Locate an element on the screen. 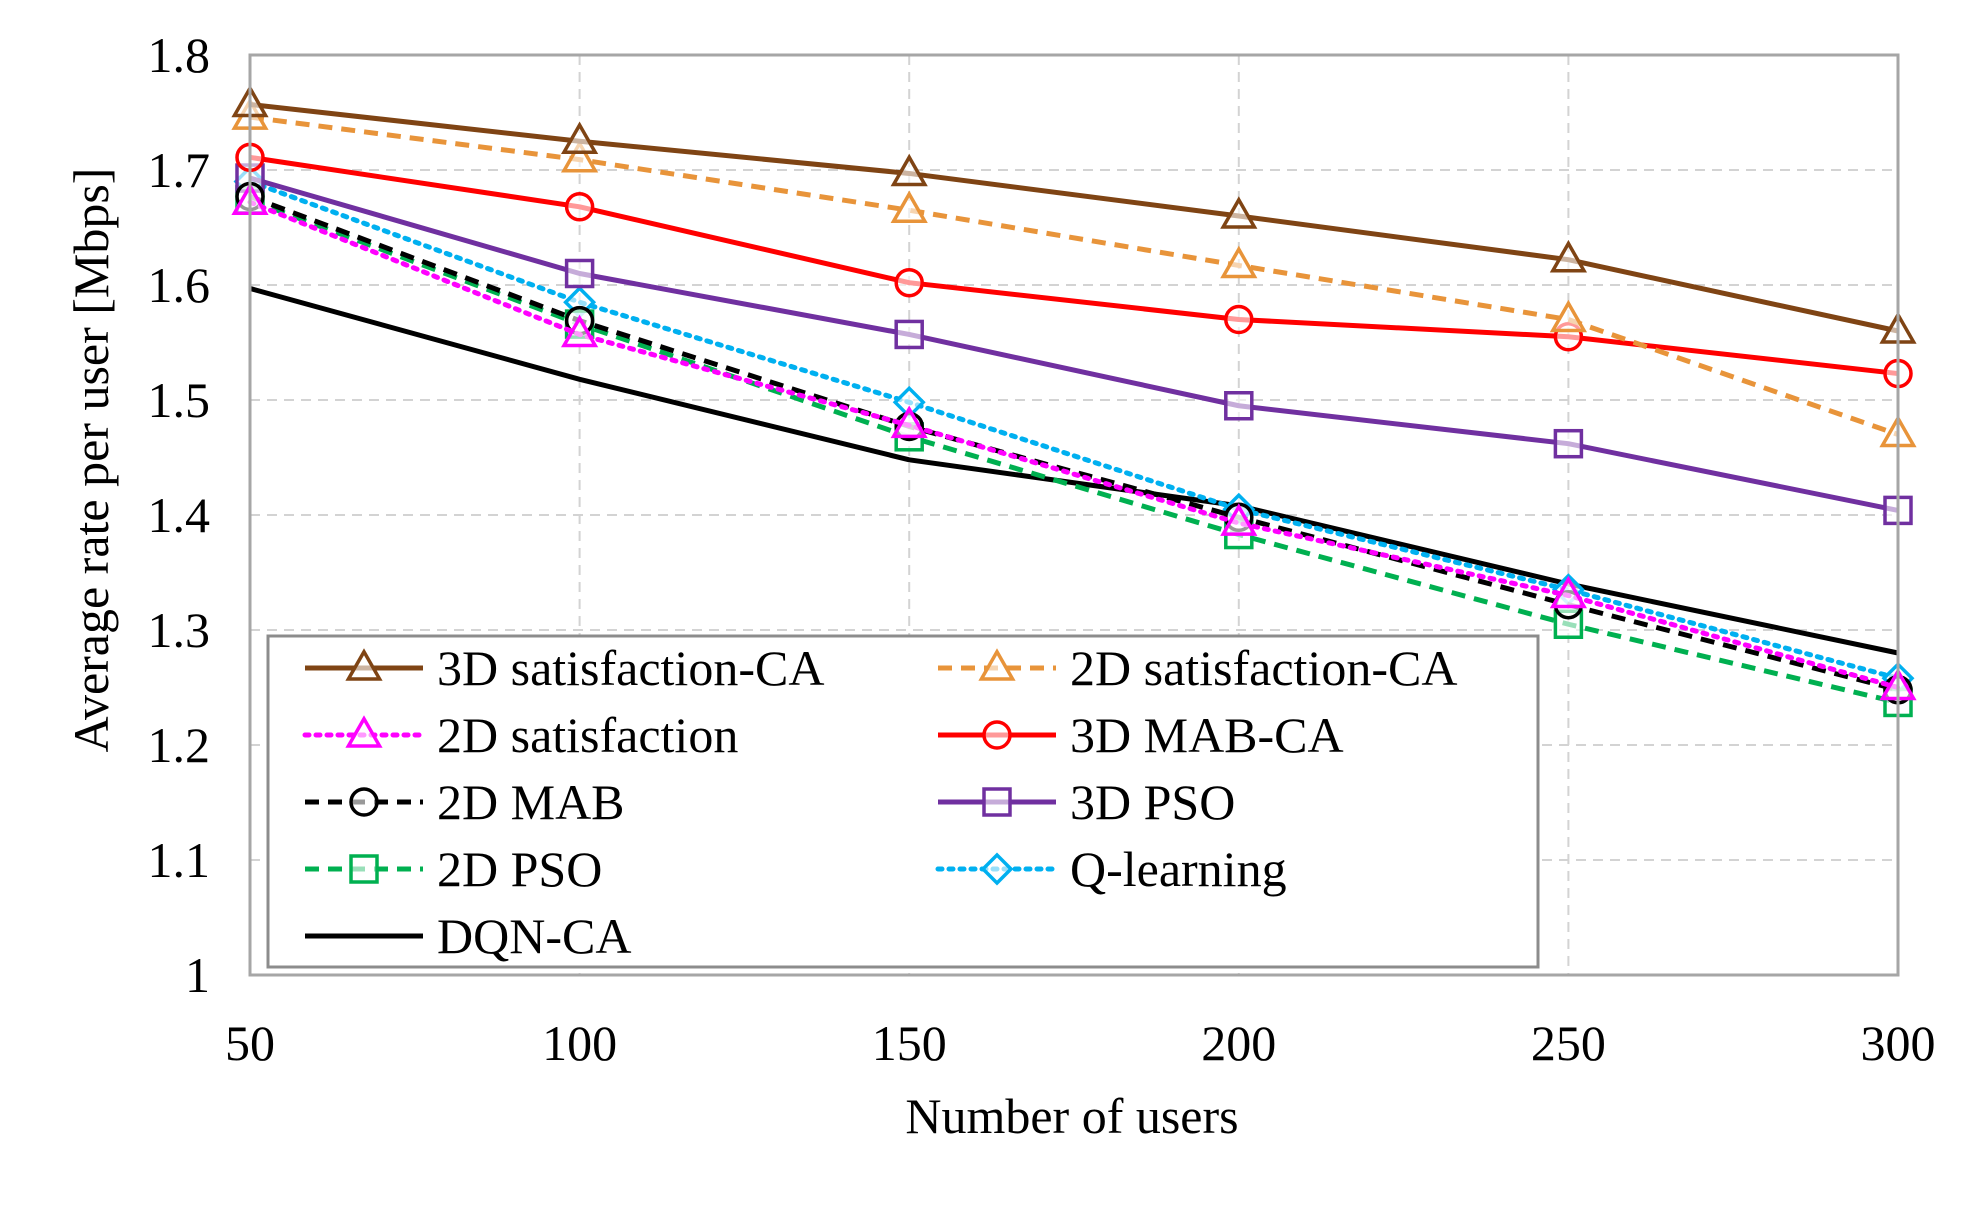 This screenshot has width=1982, height=1206. legend-item-2d-mab: 2D MAB is located at coordinates (465, 802).